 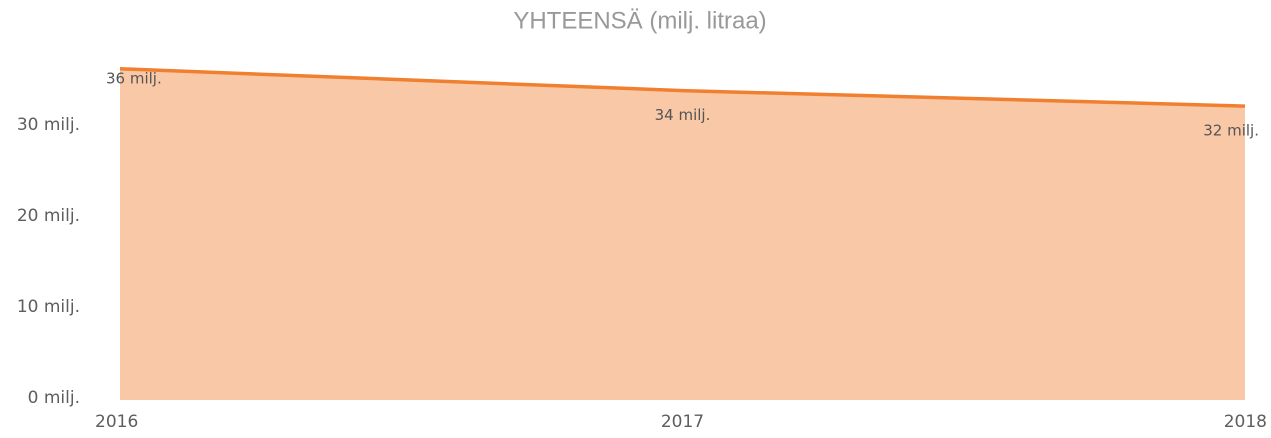 What do you see at coordinates (116, 422) in the screenshot?
I see `x-tick-label: 2016` at bounding box center [116, 422].